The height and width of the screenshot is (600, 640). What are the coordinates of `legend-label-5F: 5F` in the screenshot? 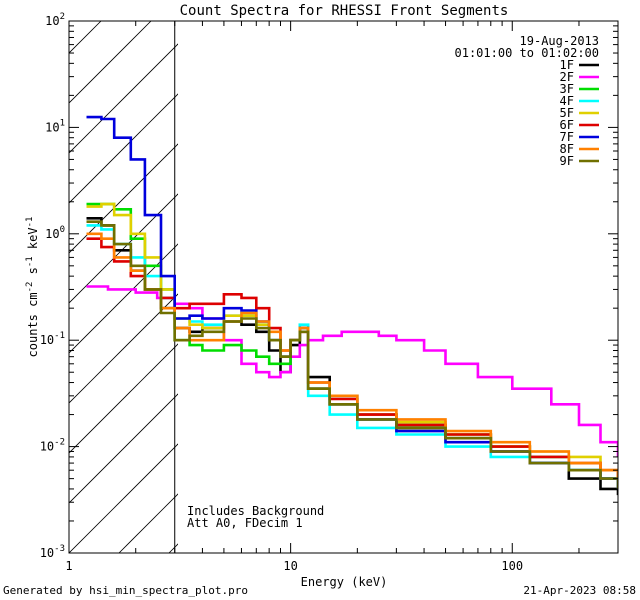 It's located at (567, 113).